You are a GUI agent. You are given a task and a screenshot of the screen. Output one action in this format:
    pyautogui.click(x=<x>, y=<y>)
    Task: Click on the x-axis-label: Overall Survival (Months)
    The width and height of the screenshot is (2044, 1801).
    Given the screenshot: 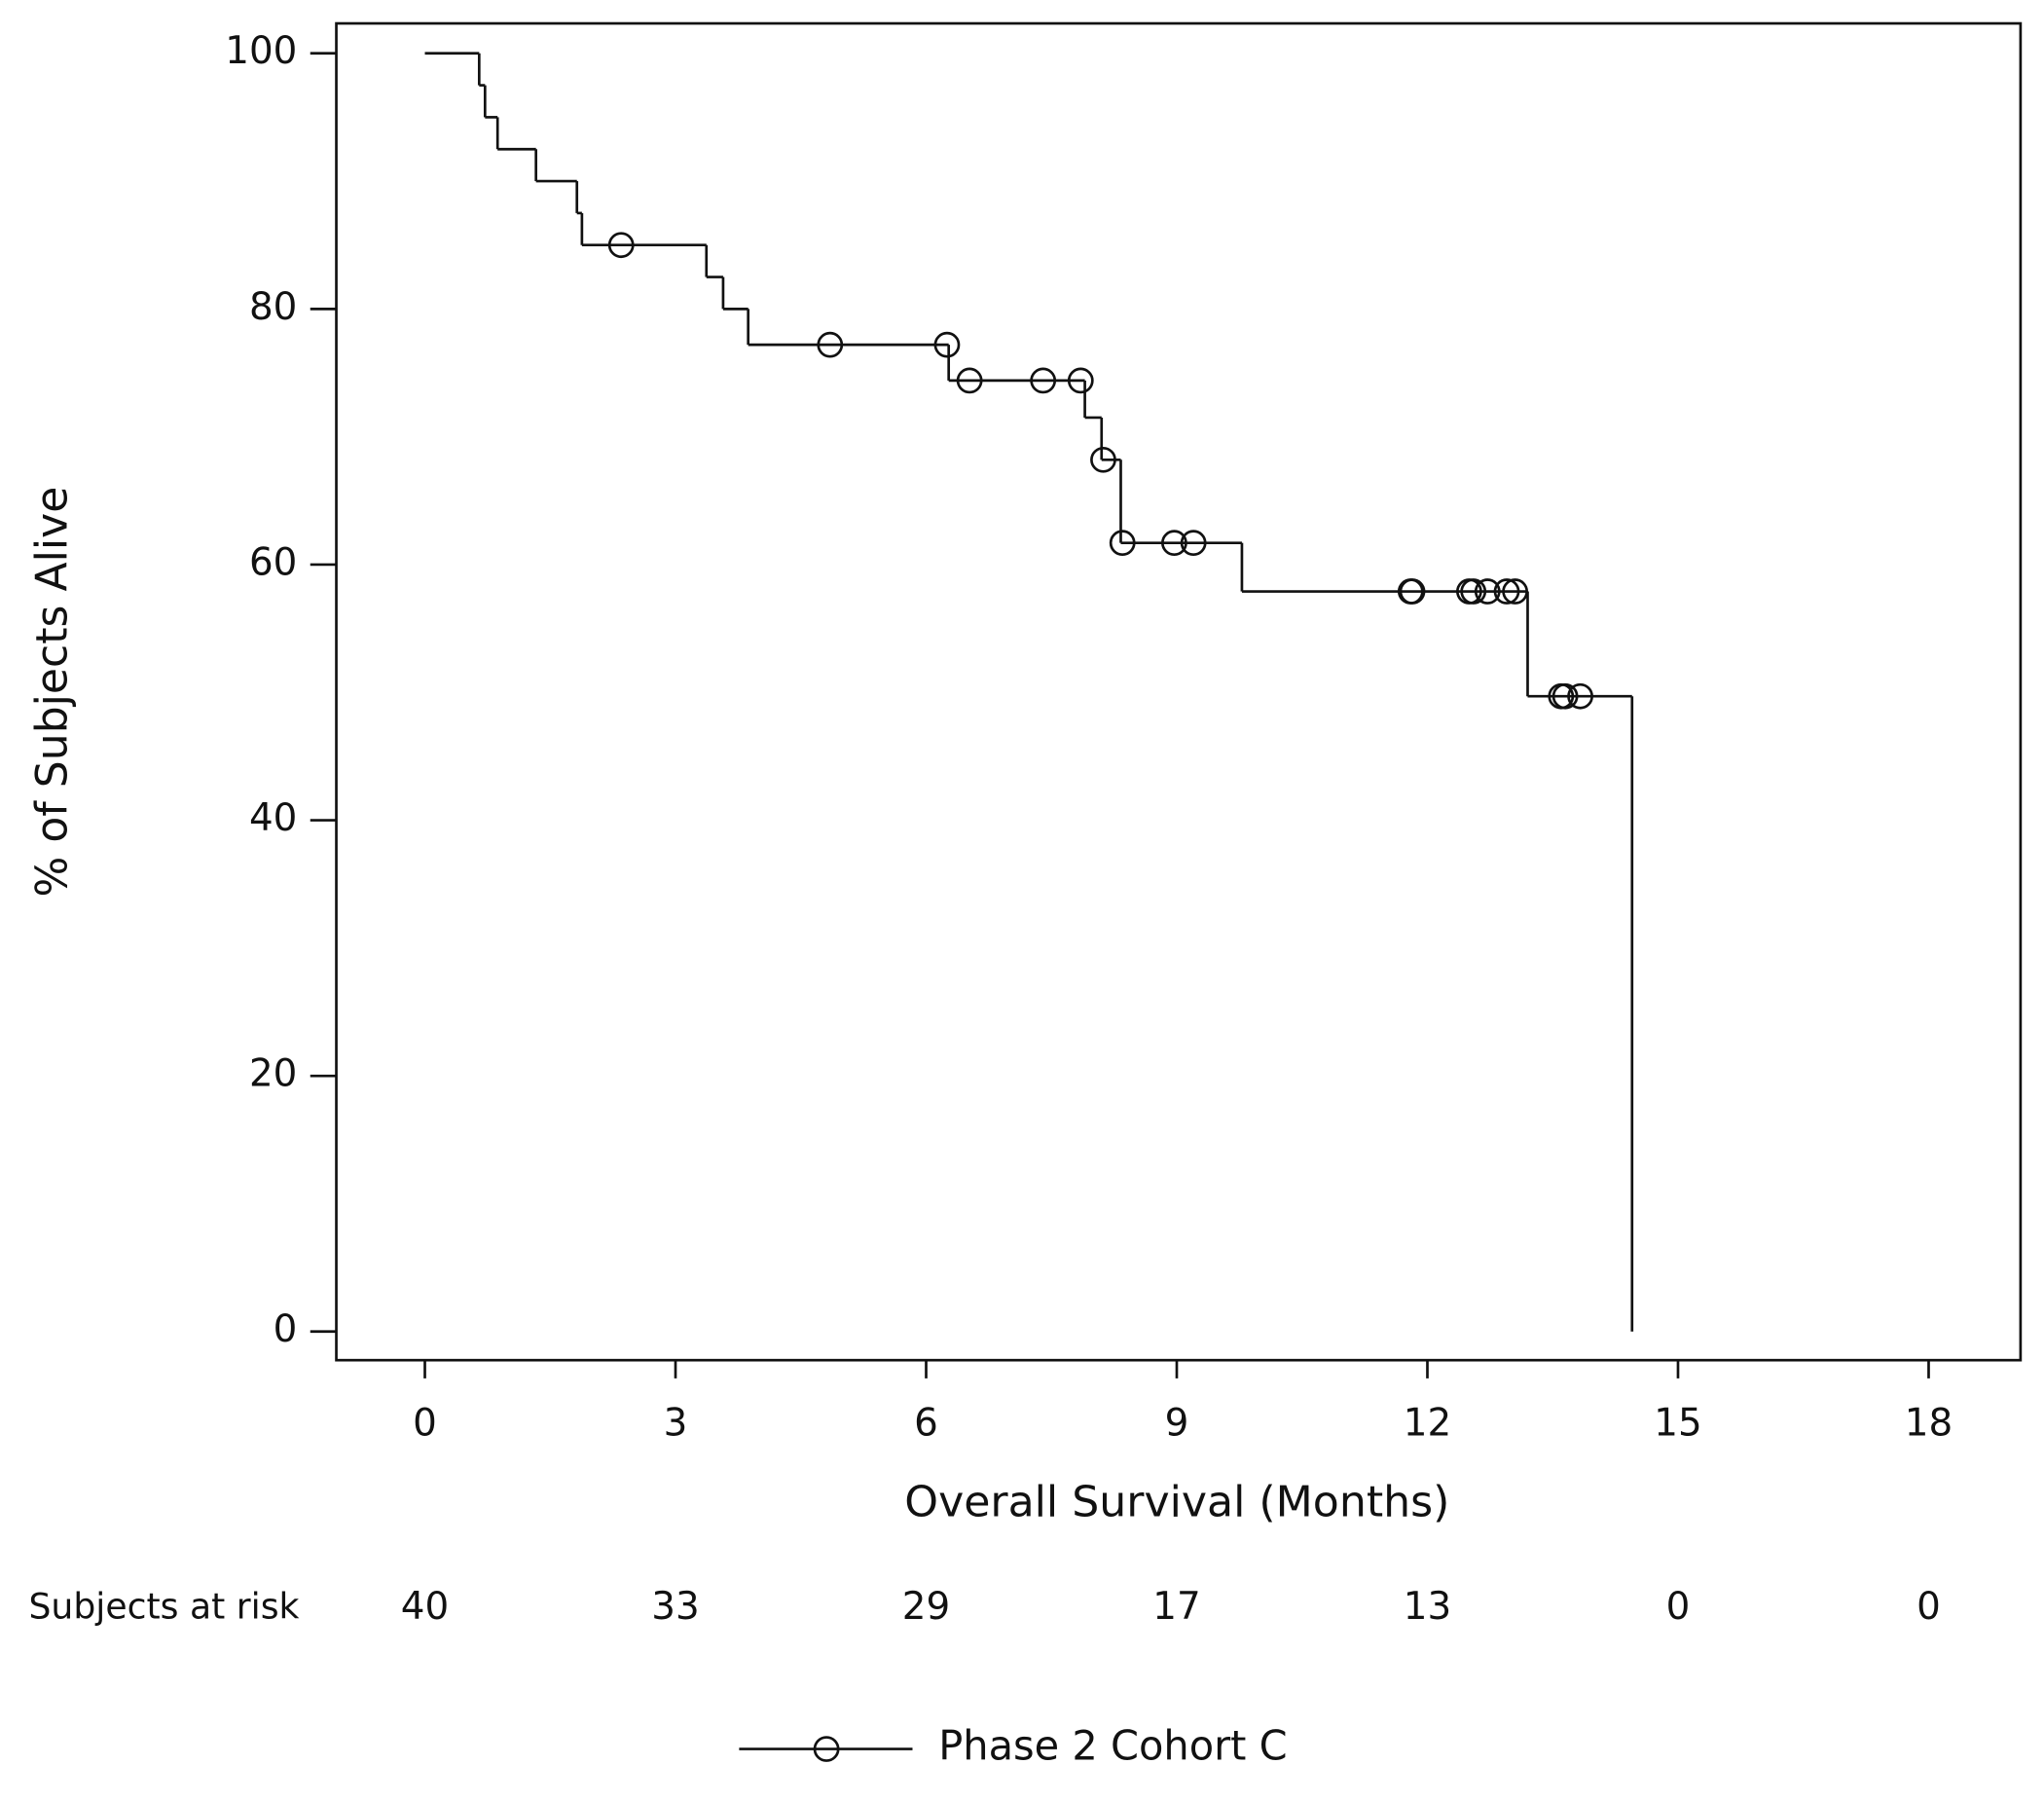 What is the action you would take?
    pyautogui.click(x=1176, y=1501)
    